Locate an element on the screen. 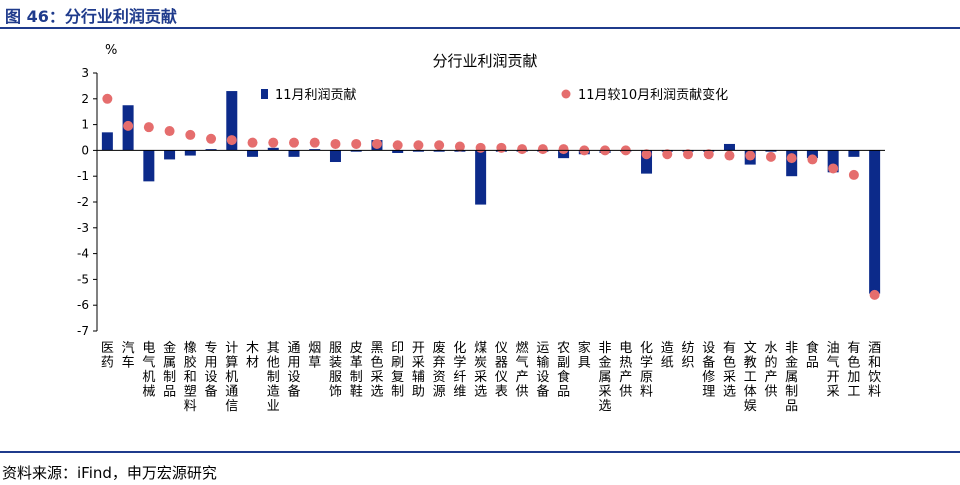  x-tick-label: 印刷复制 is located at coordinates (397, 370).